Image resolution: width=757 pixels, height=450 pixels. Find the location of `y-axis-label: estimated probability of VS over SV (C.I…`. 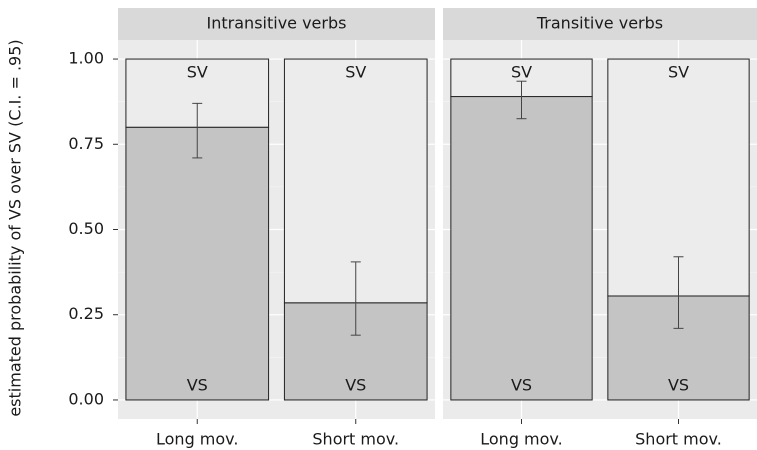

y-axis-label: estimated probability of VS over SV (C.I… is located at coordinates (15, 227).